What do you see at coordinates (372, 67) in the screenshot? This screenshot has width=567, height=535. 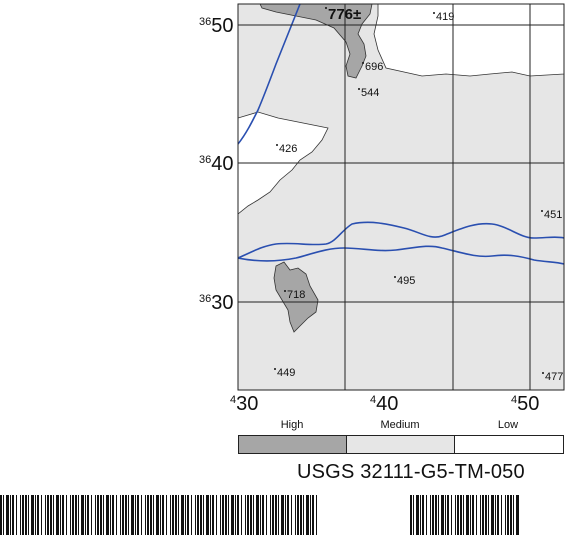 I see `elevation-label: 696` at bounding box center [372, 67].